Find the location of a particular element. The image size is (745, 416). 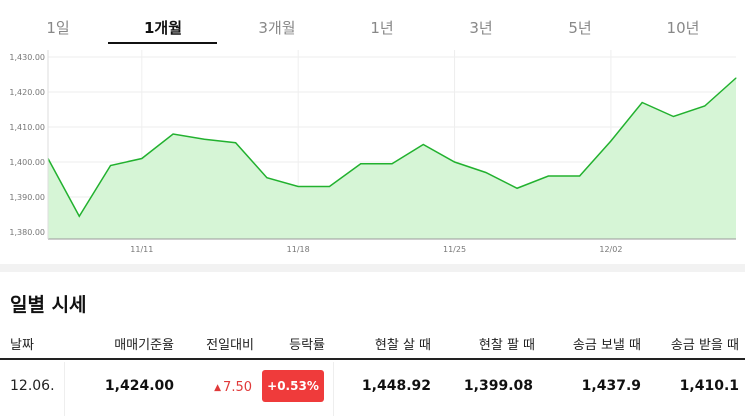

row-receive: 1,410.1 is located at coordinates (709, 386).